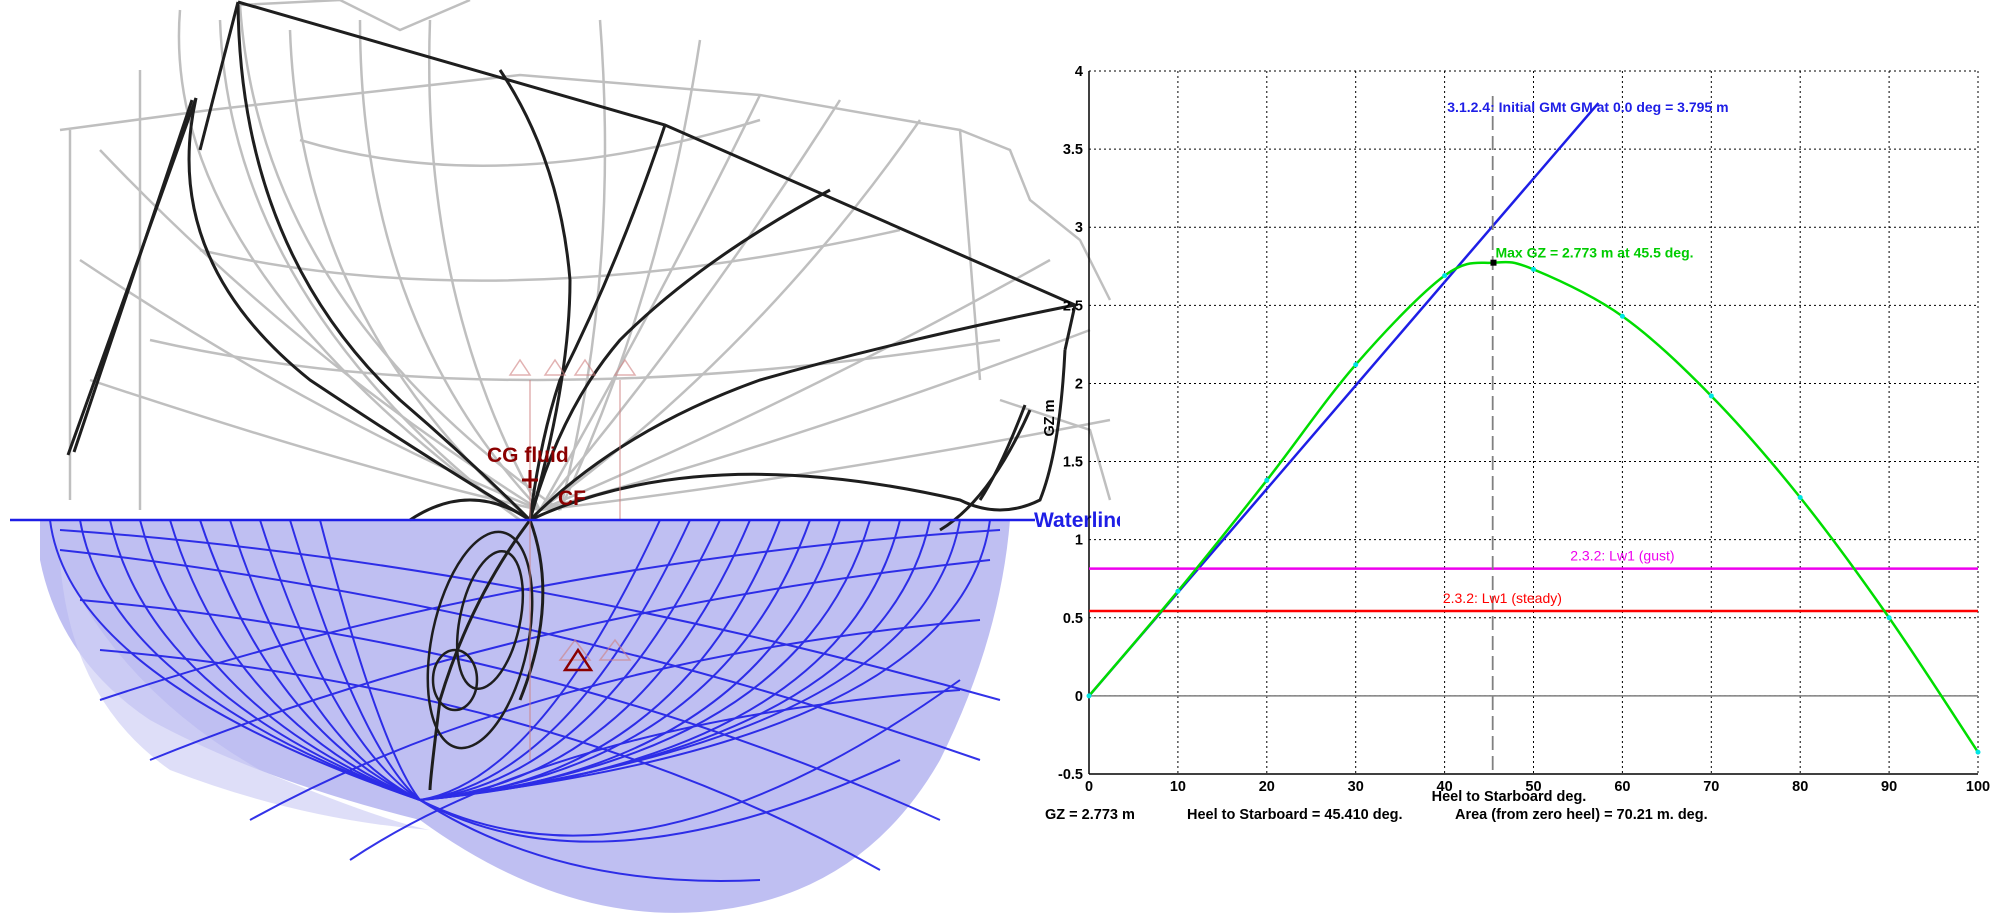 The width and height of the screenshot is (2000, 922). I want to click on hull-fill-light, so click(245, 695).